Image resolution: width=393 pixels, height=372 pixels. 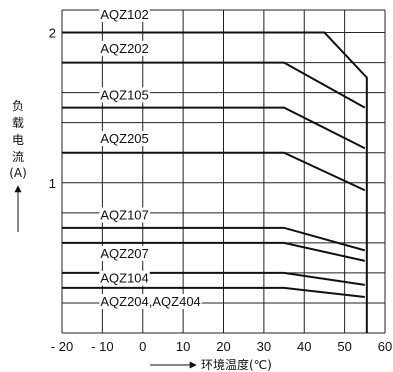 I want to click on series-line-aqz107, so click(x=214, y=239).